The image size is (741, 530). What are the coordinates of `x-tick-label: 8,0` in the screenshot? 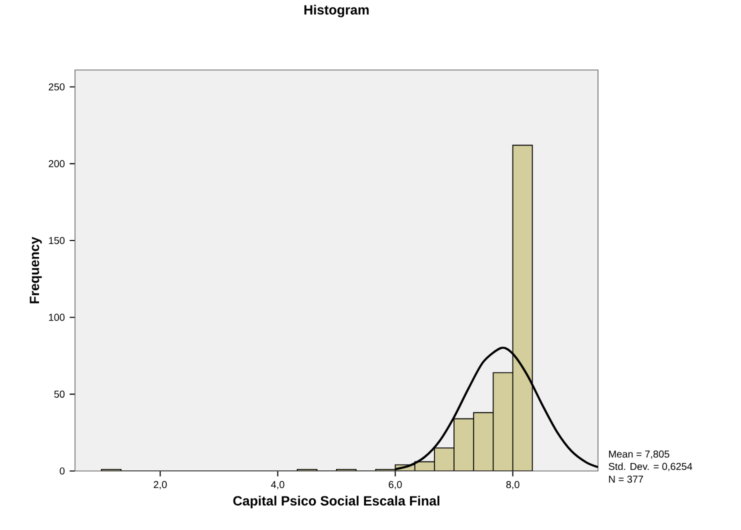 It's located at (513, 485).